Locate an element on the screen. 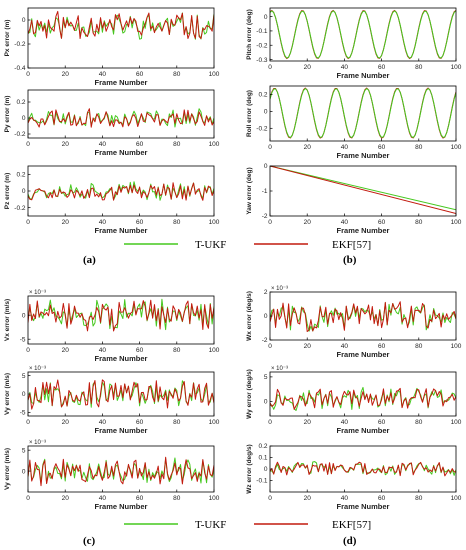 The image size is (466, 550). caption-c: (c) is located at coordinates (89, 541).